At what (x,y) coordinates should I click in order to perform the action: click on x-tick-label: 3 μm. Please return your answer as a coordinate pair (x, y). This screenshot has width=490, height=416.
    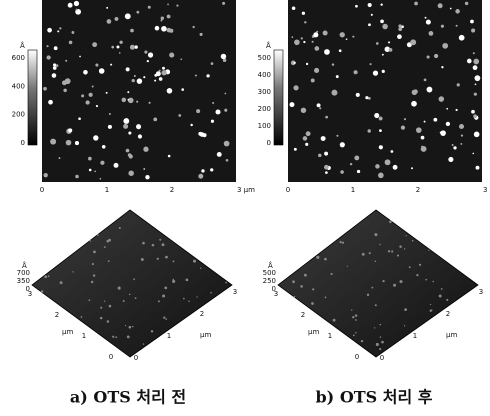
    Looking at the image, I should click on (486, 190).